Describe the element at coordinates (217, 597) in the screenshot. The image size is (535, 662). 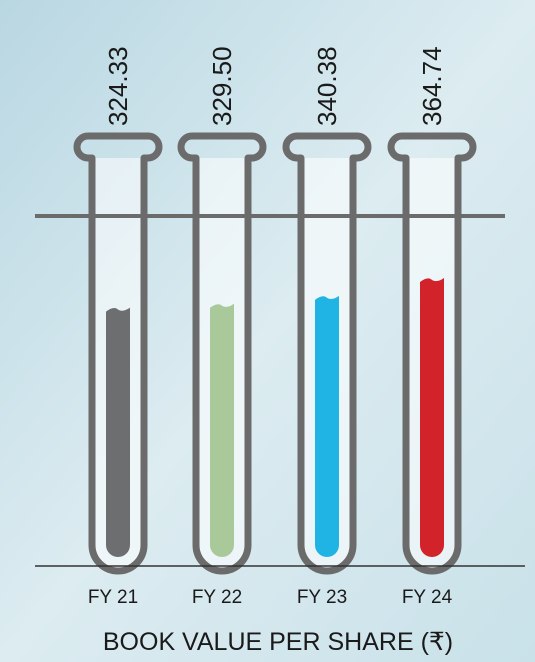
I see `x-tick-label: FY 22` at that location.